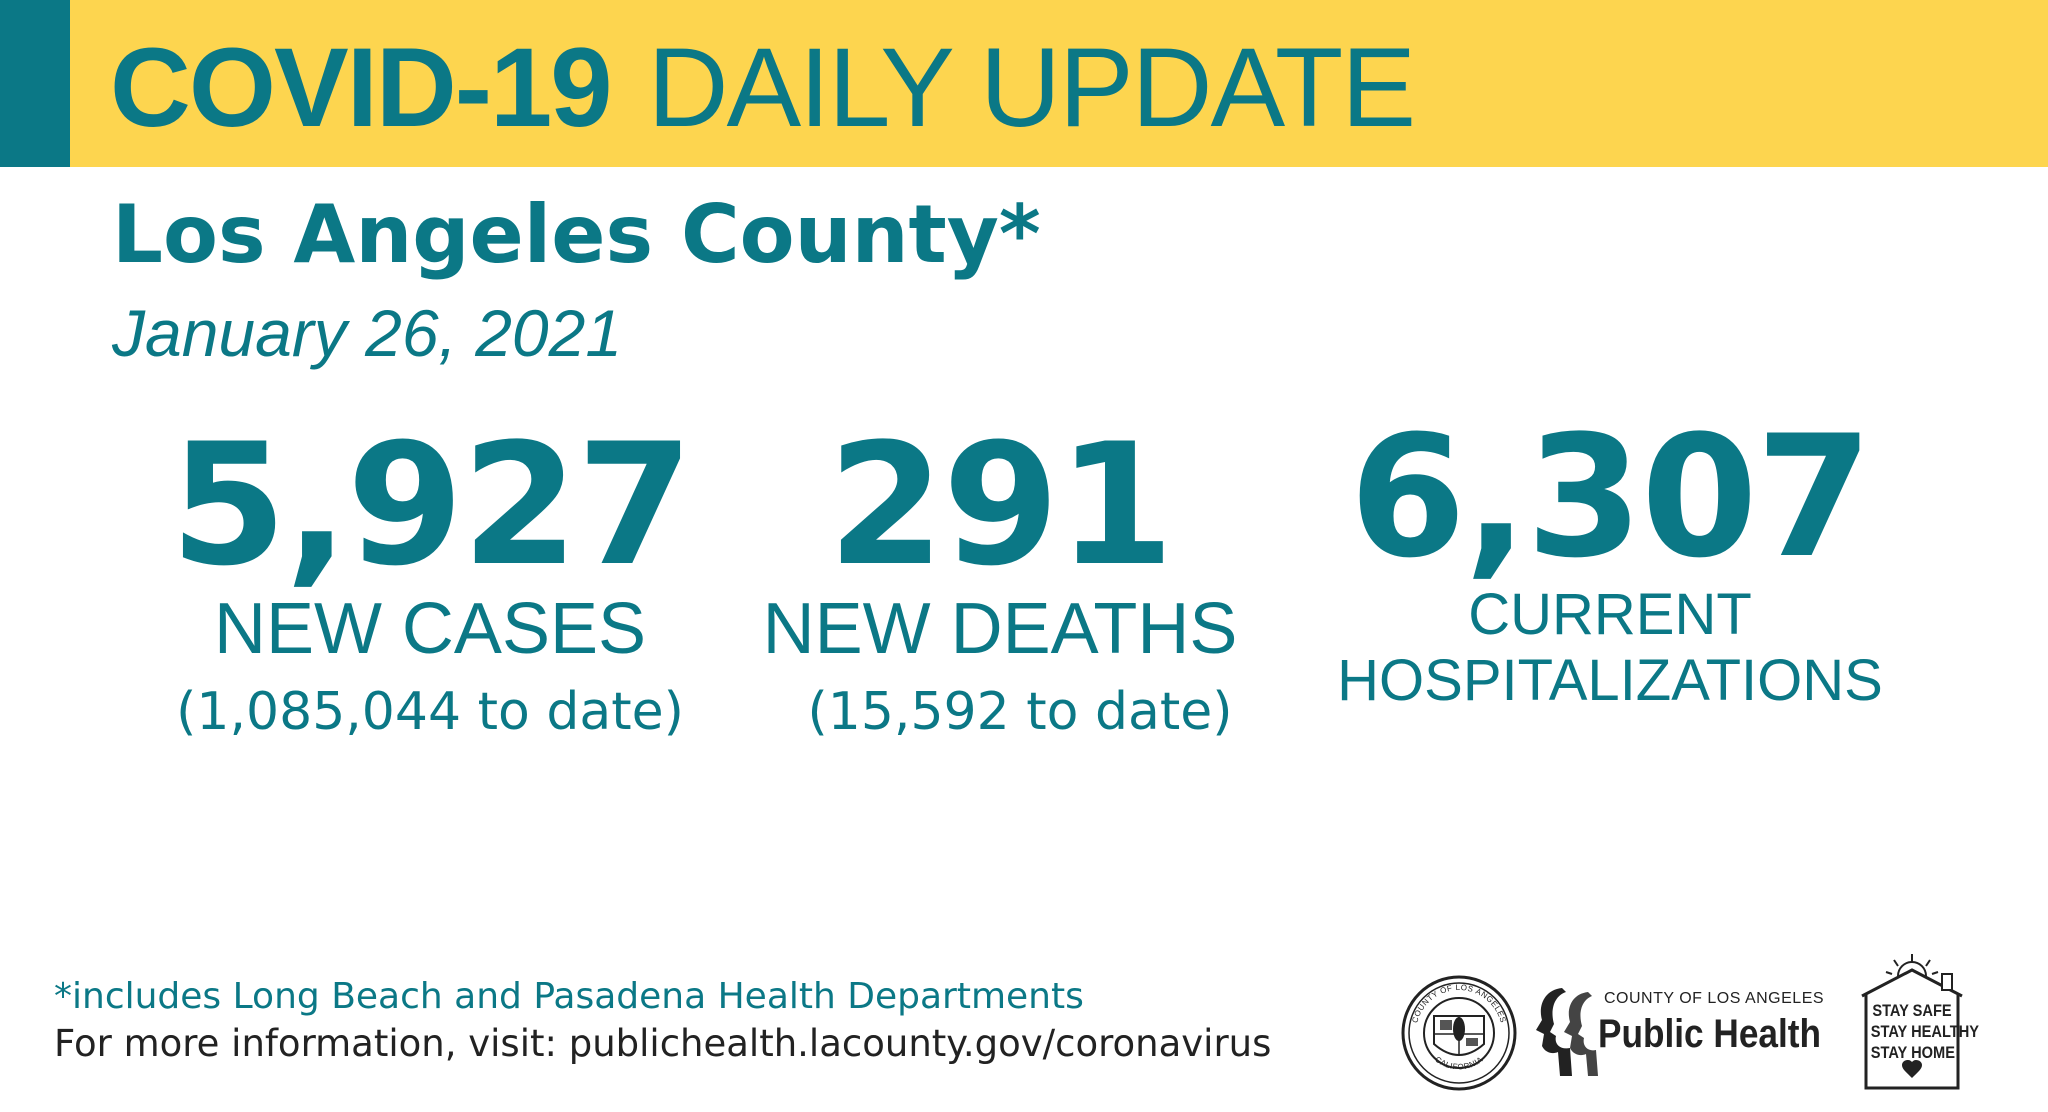 The width and height of the screenshot is (2048, 1112). I want to click on page-title: COVID-19 DAILY UPDATE, so click(763, 87).